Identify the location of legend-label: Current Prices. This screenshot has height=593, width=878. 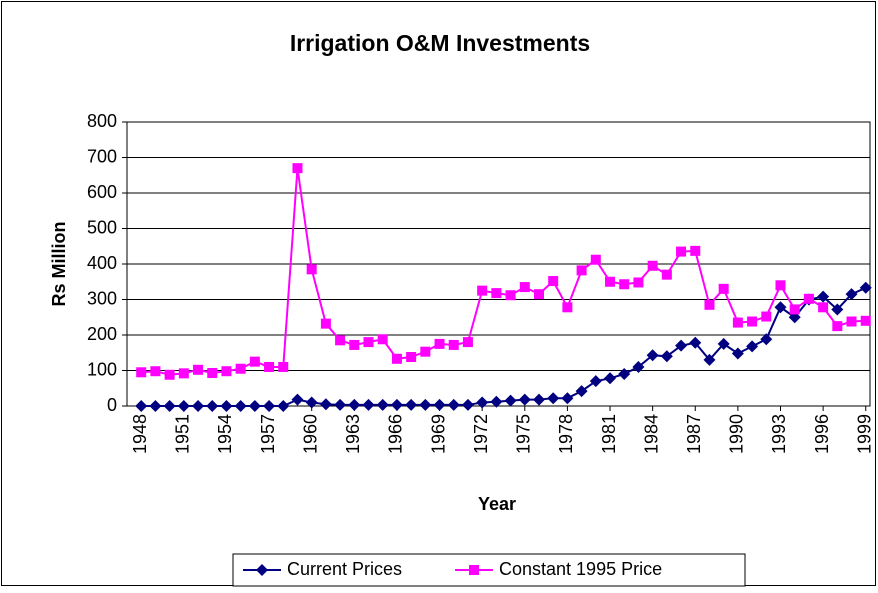
(344, 569).